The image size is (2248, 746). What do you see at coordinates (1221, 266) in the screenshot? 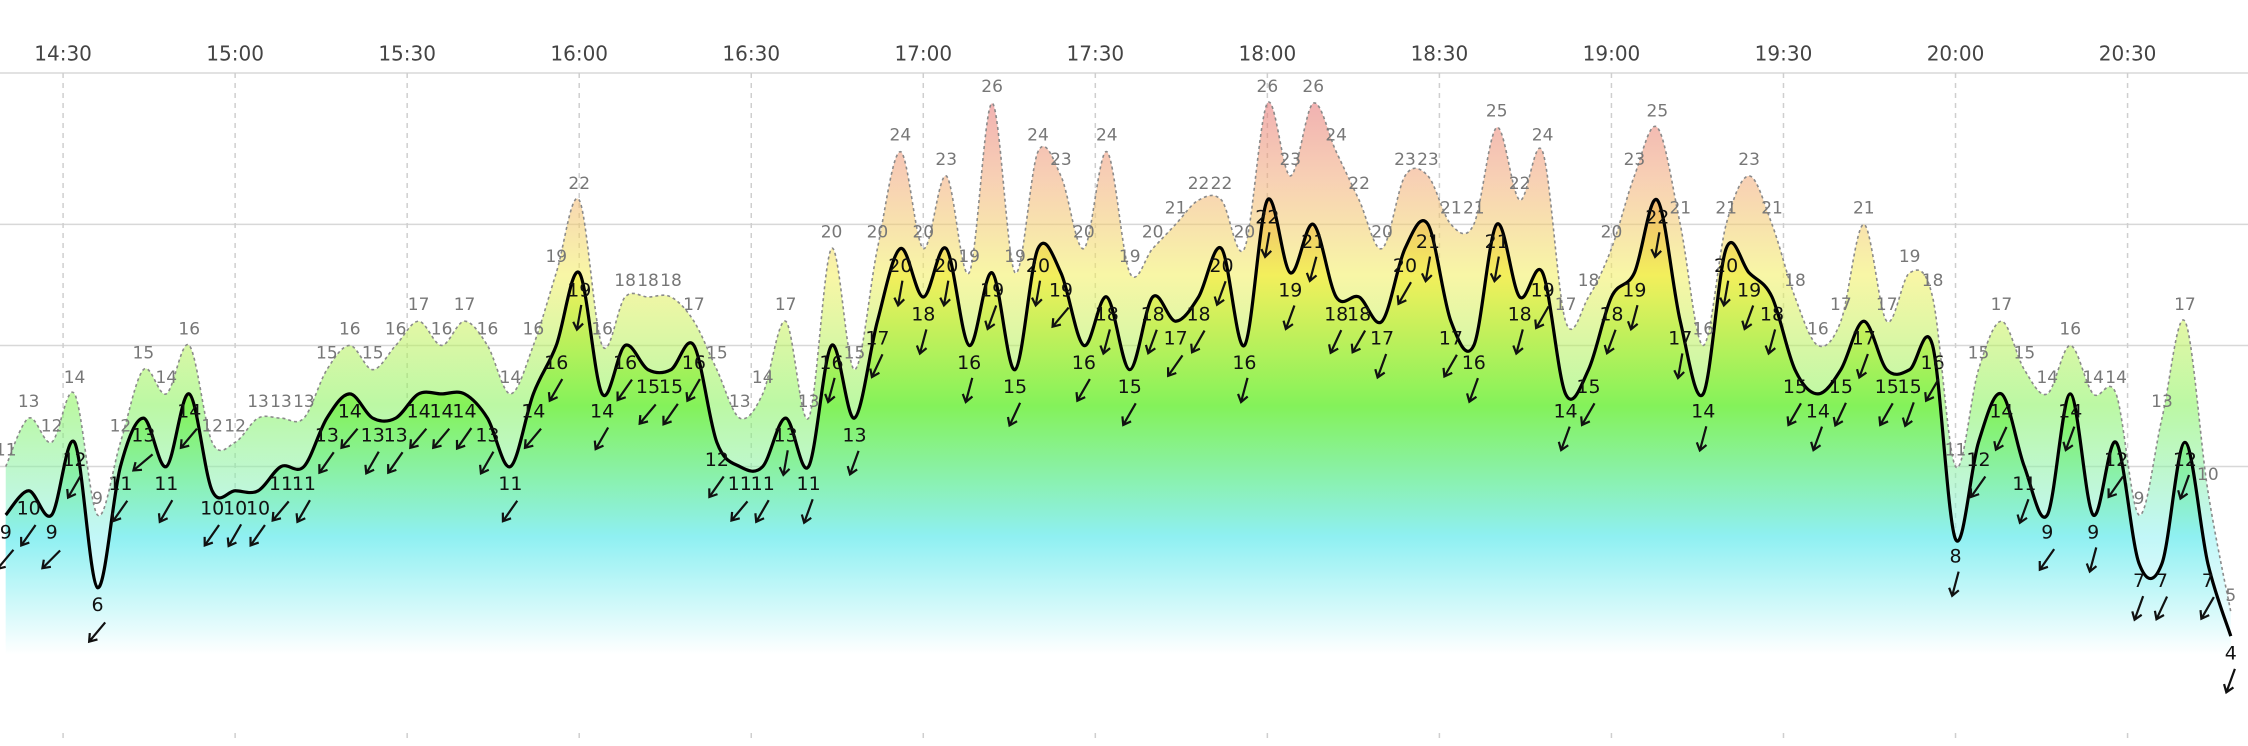
I see `speed-label: 20` at bounding box center [1221, 266].